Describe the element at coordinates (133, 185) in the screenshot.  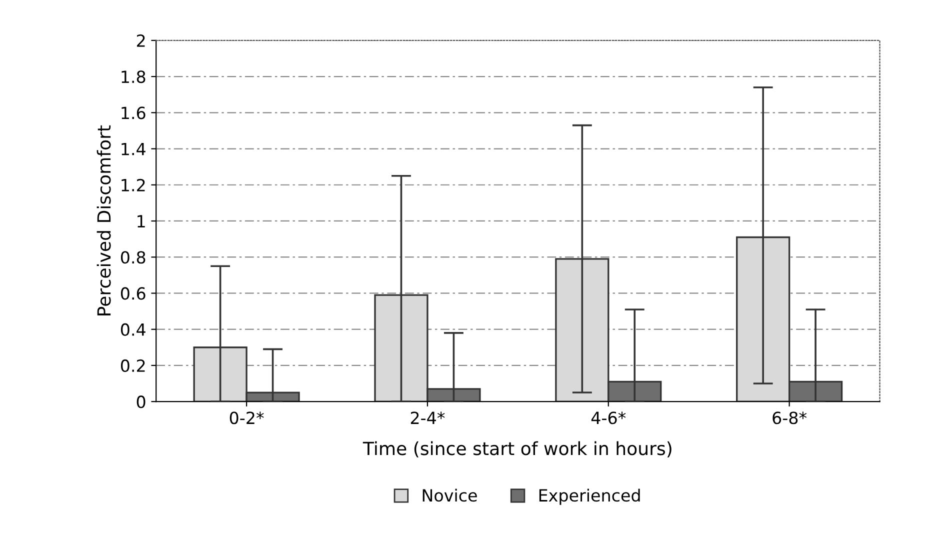
I see `y-tick-label: 1.2` at that location.